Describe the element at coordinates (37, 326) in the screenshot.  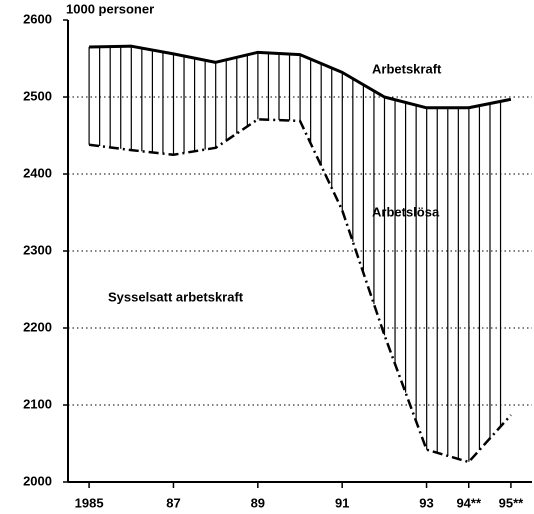
I see `y-tick-label: 2200` at that location.